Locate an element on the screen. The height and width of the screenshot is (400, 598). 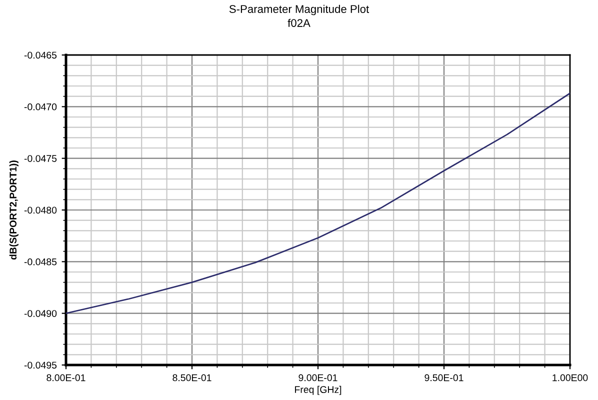
x-tick-label: 8.00E-01 is located at coordinates (66, 378).